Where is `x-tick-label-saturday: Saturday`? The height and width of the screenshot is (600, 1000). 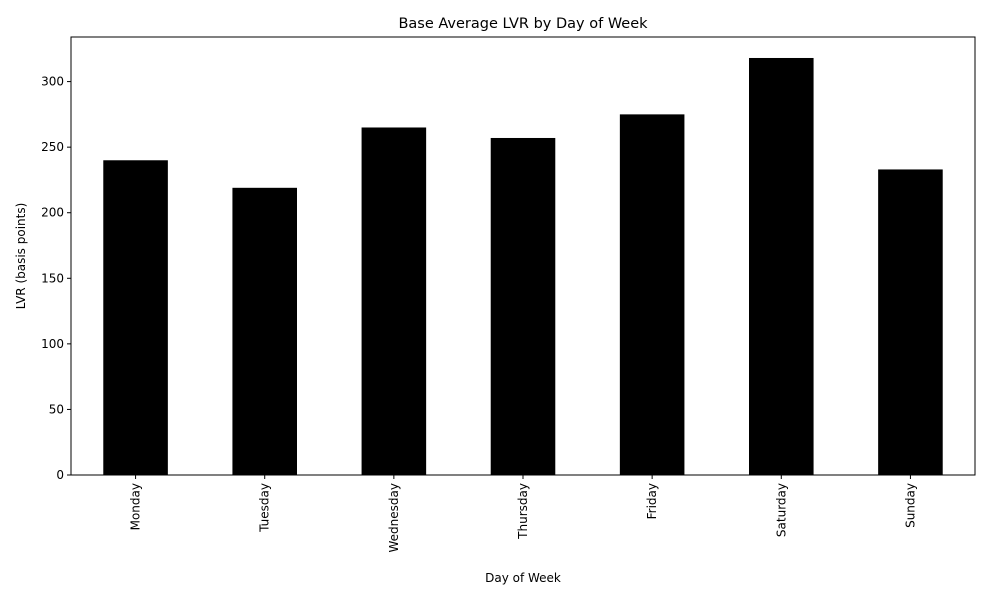 x-tick-label-saturday: Saturday is located at coordinates (781, 510).